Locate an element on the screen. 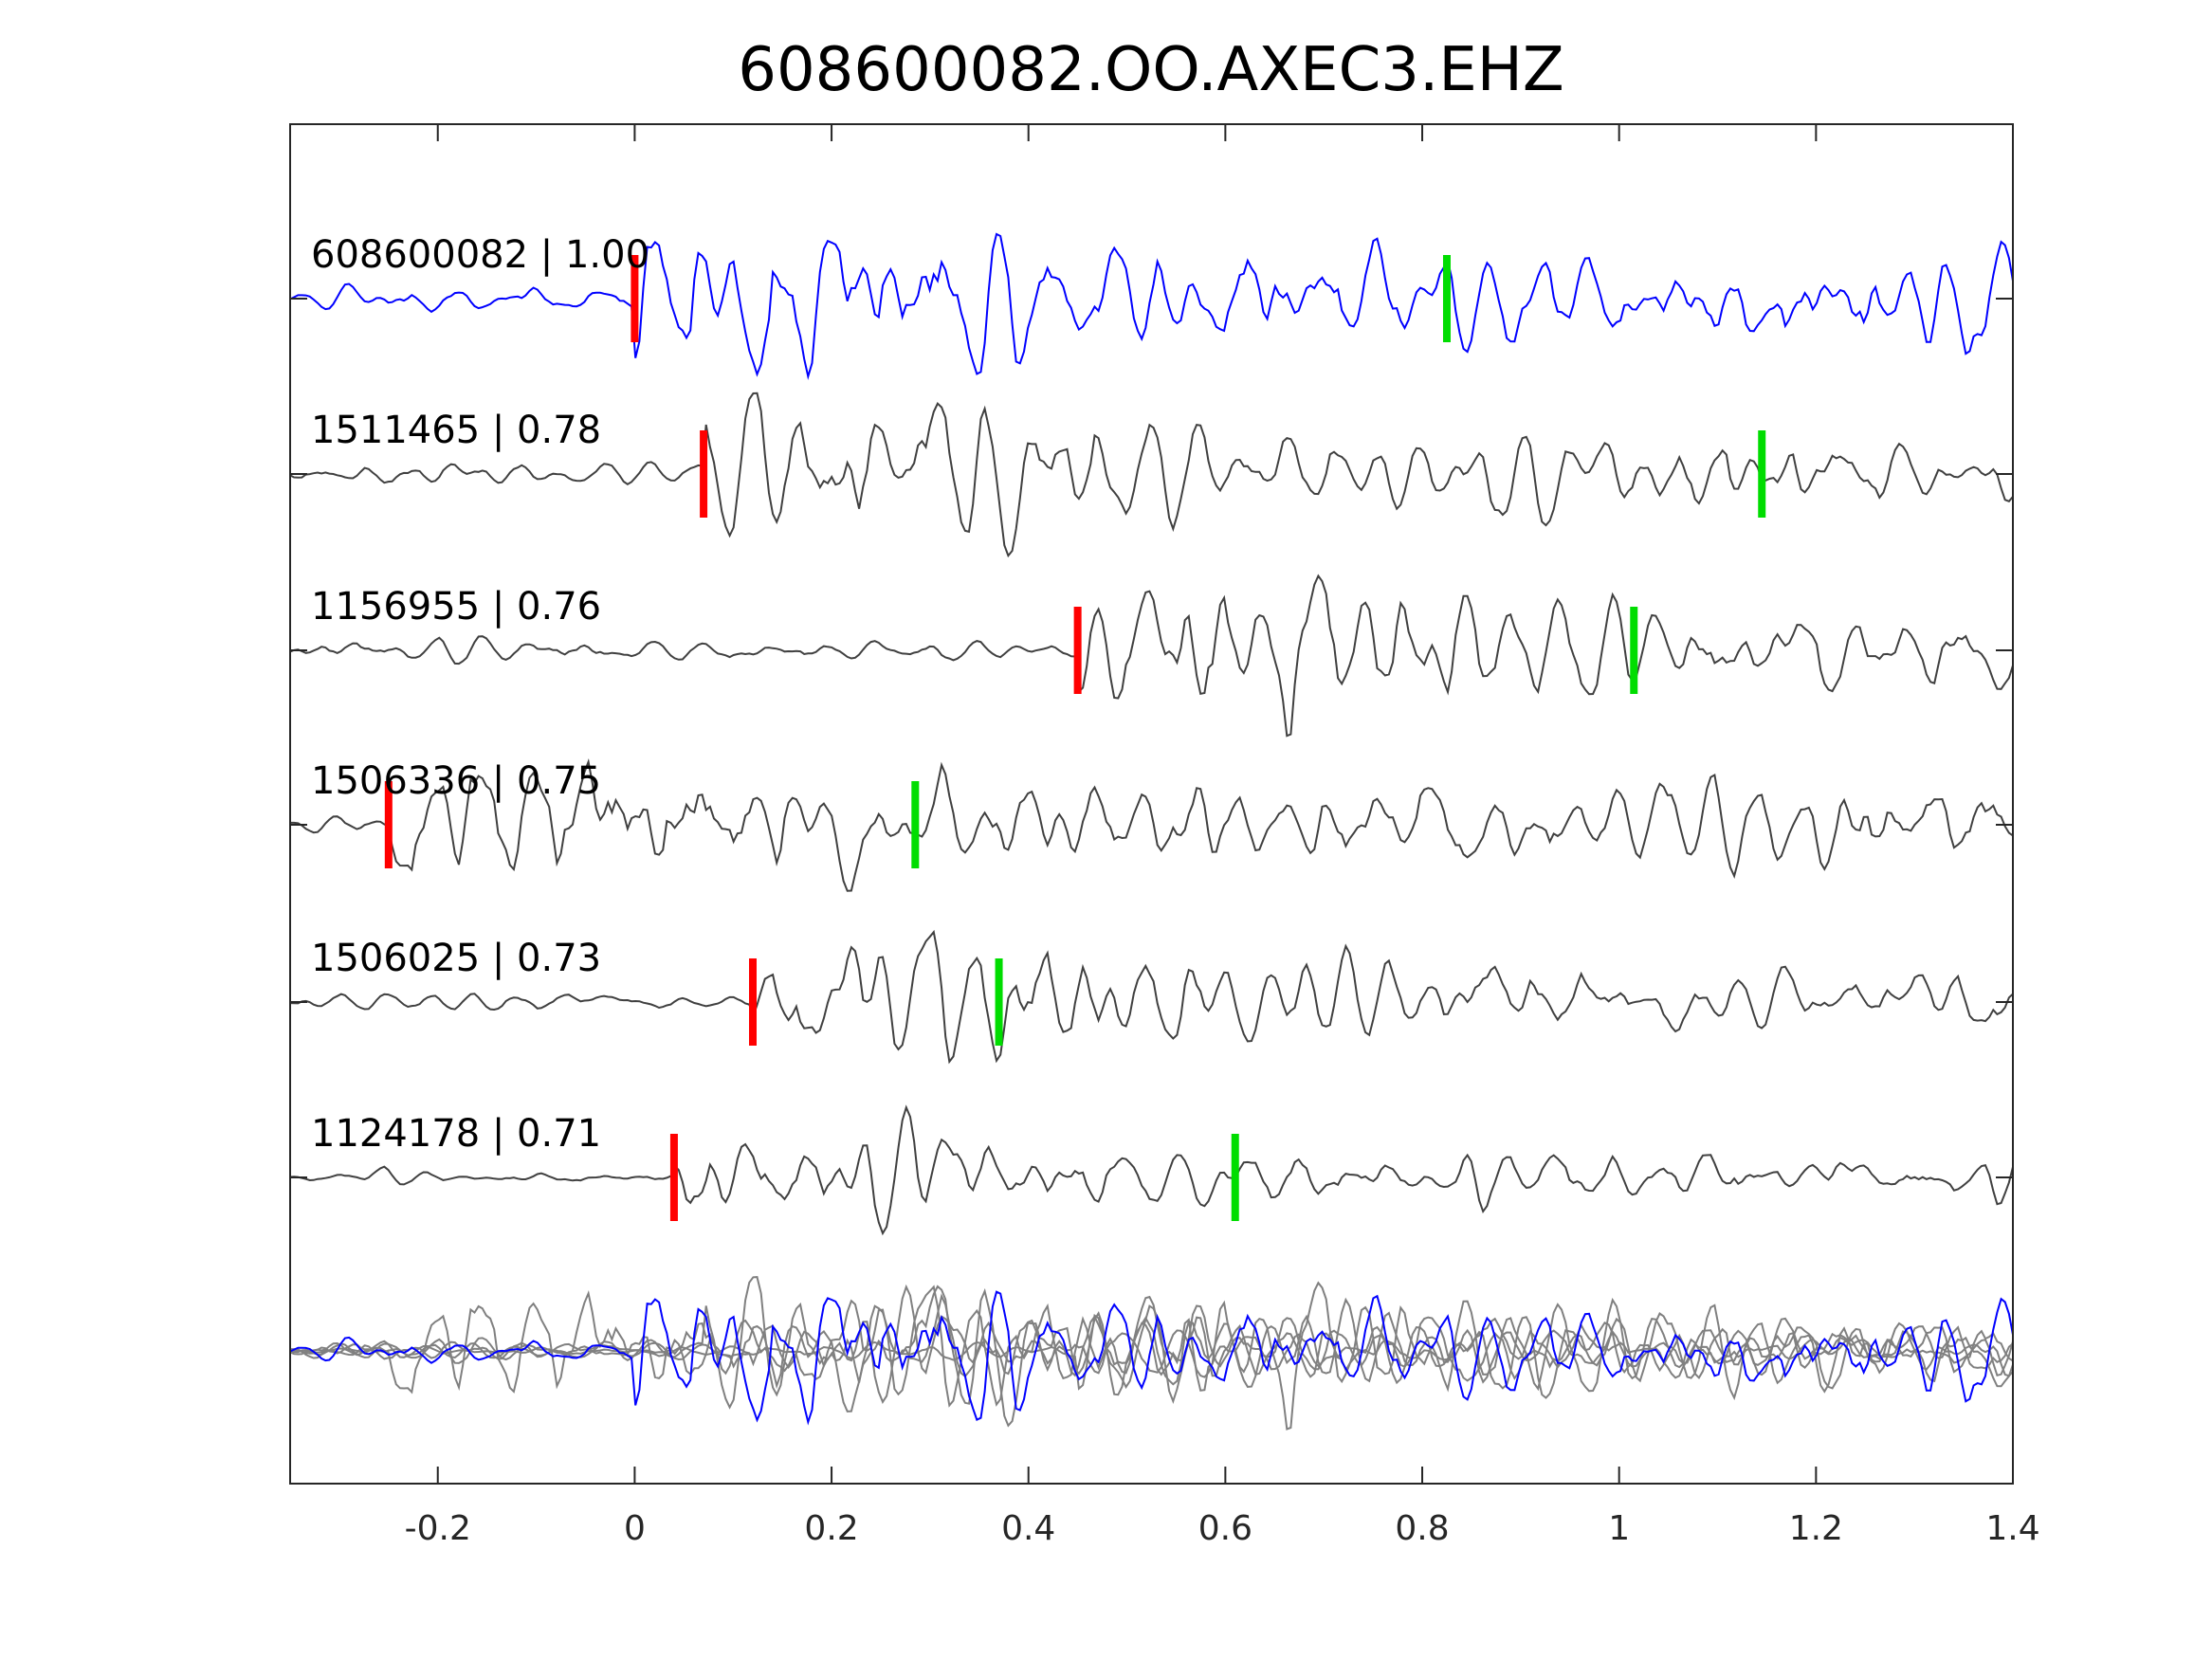 The image size is (2212, 1659). x-tick-label: 0.6 is located at coordinates (1225, 1528).